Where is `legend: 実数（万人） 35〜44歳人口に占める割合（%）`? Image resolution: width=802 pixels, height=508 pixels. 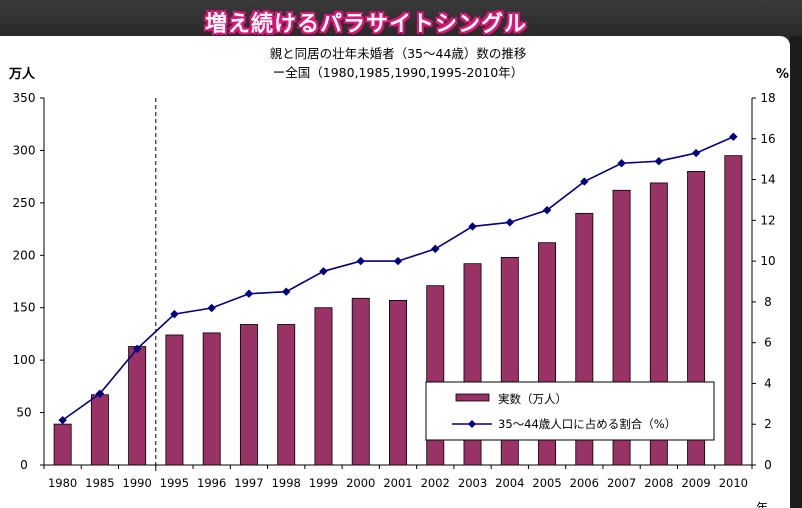 legend: 実数（万人） 35〜44歳人口に占める割合（%） is located at coordinates (570, 411).